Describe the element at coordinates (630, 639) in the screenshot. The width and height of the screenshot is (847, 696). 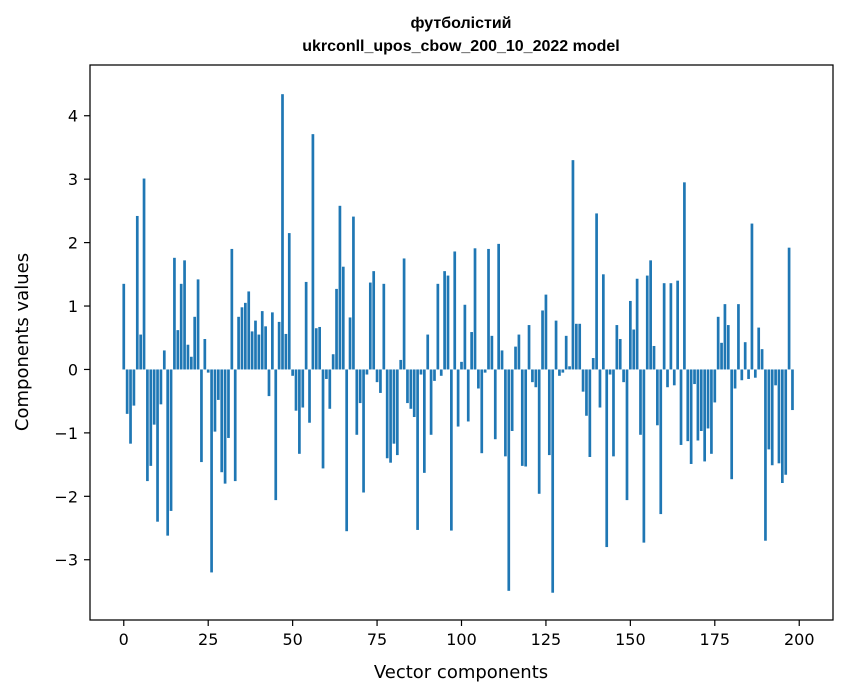
I see `x-tick-label: 150` at that location.